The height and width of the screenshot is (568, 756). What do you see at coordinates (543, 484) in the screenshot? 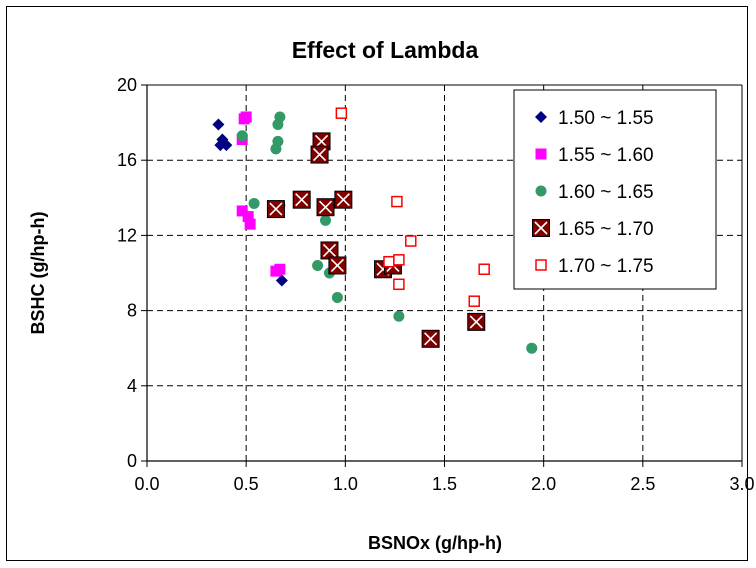
I see `x-tick-label: 2.0` at bounding box center [543, 484].